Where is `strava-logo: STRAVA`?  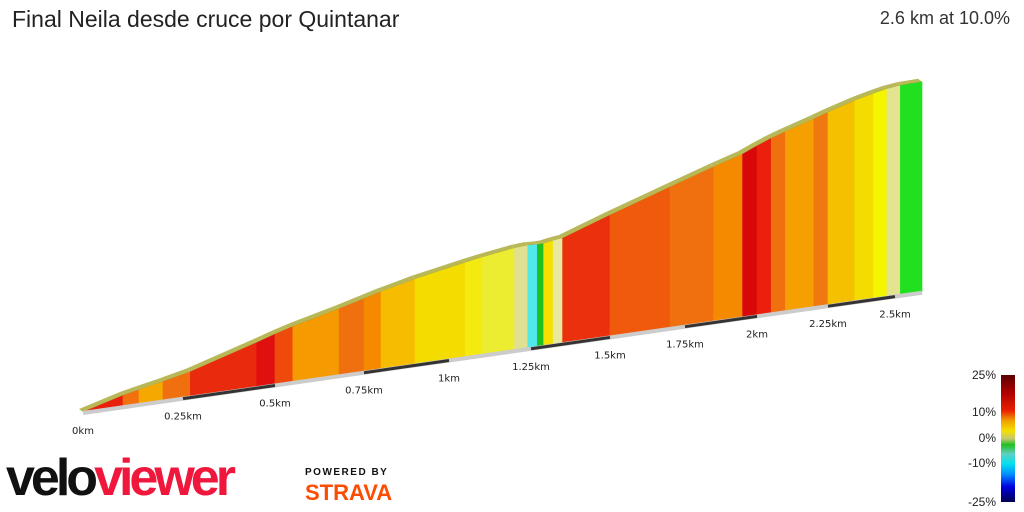
strava-logo: STRAVA is located at coordinates (349, 492).